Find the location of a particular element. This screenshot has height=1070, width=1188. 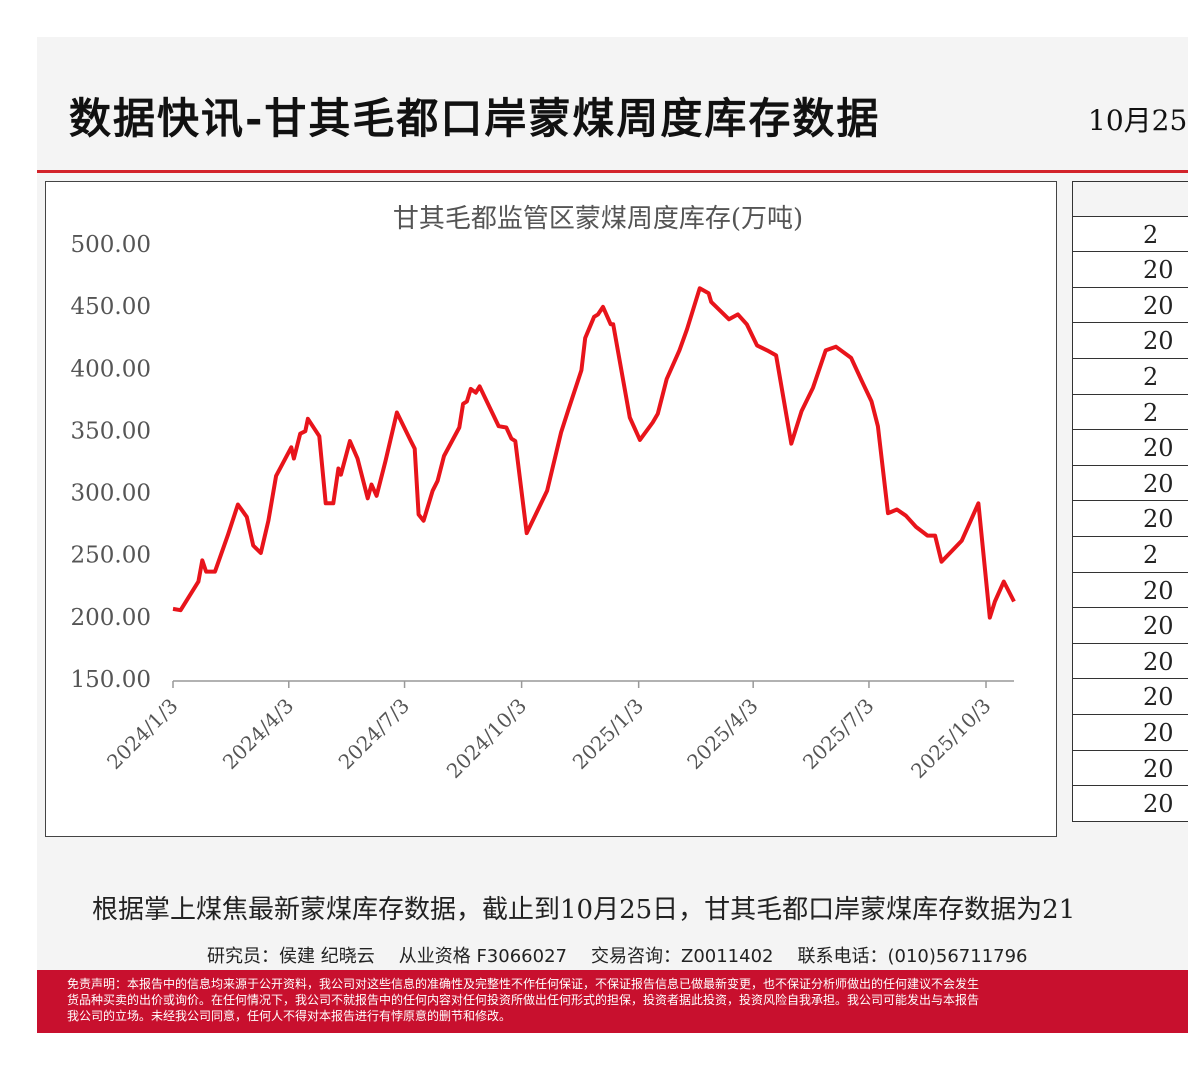

y-tick-label: 250.00 is located at coordinates (111, 556).